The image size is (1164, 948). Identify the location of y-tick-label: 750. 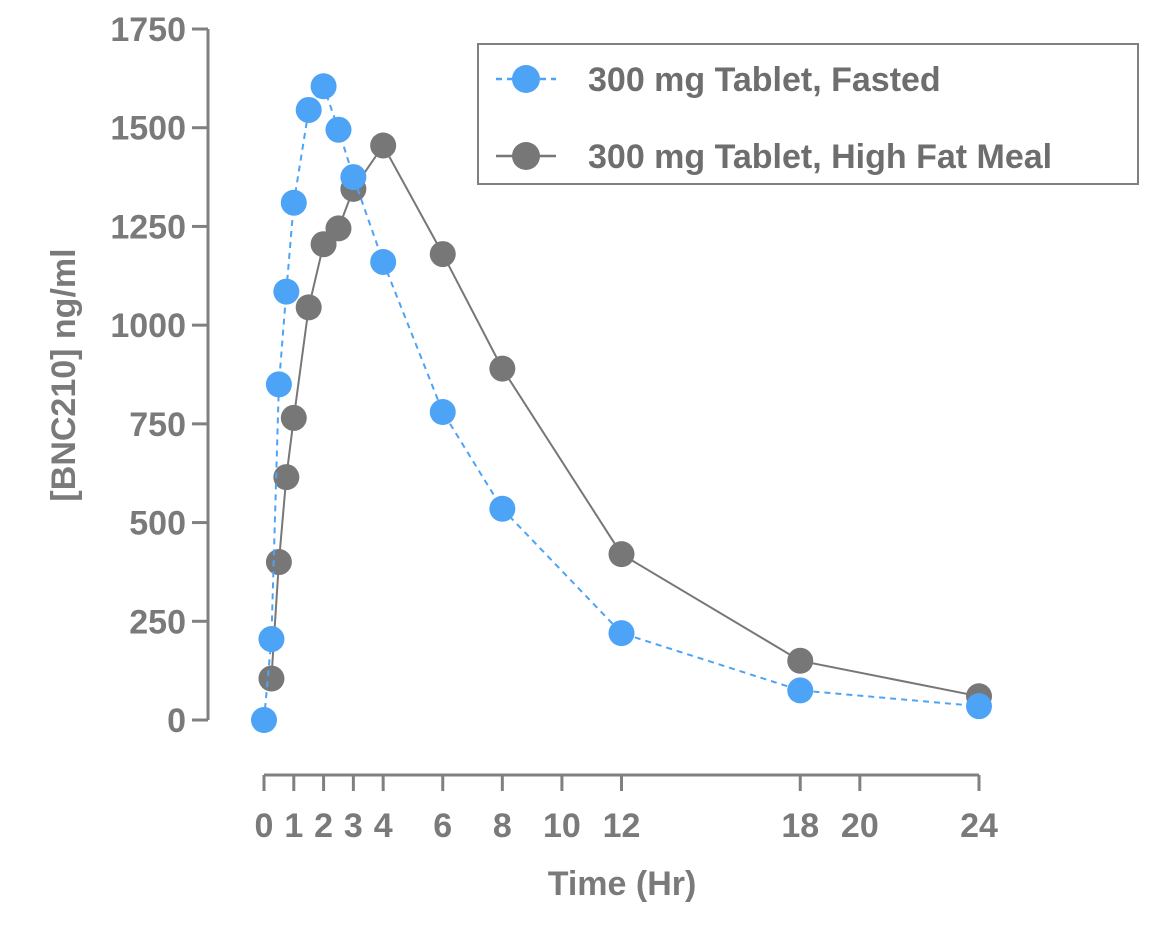
(157, 425).